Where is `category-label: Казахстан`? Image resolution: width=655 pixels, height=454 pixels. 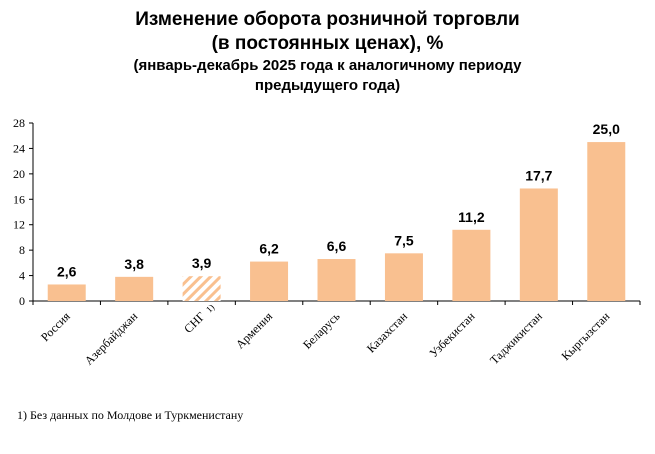 category-label: Казахстан is located at coordinates (387, 332).